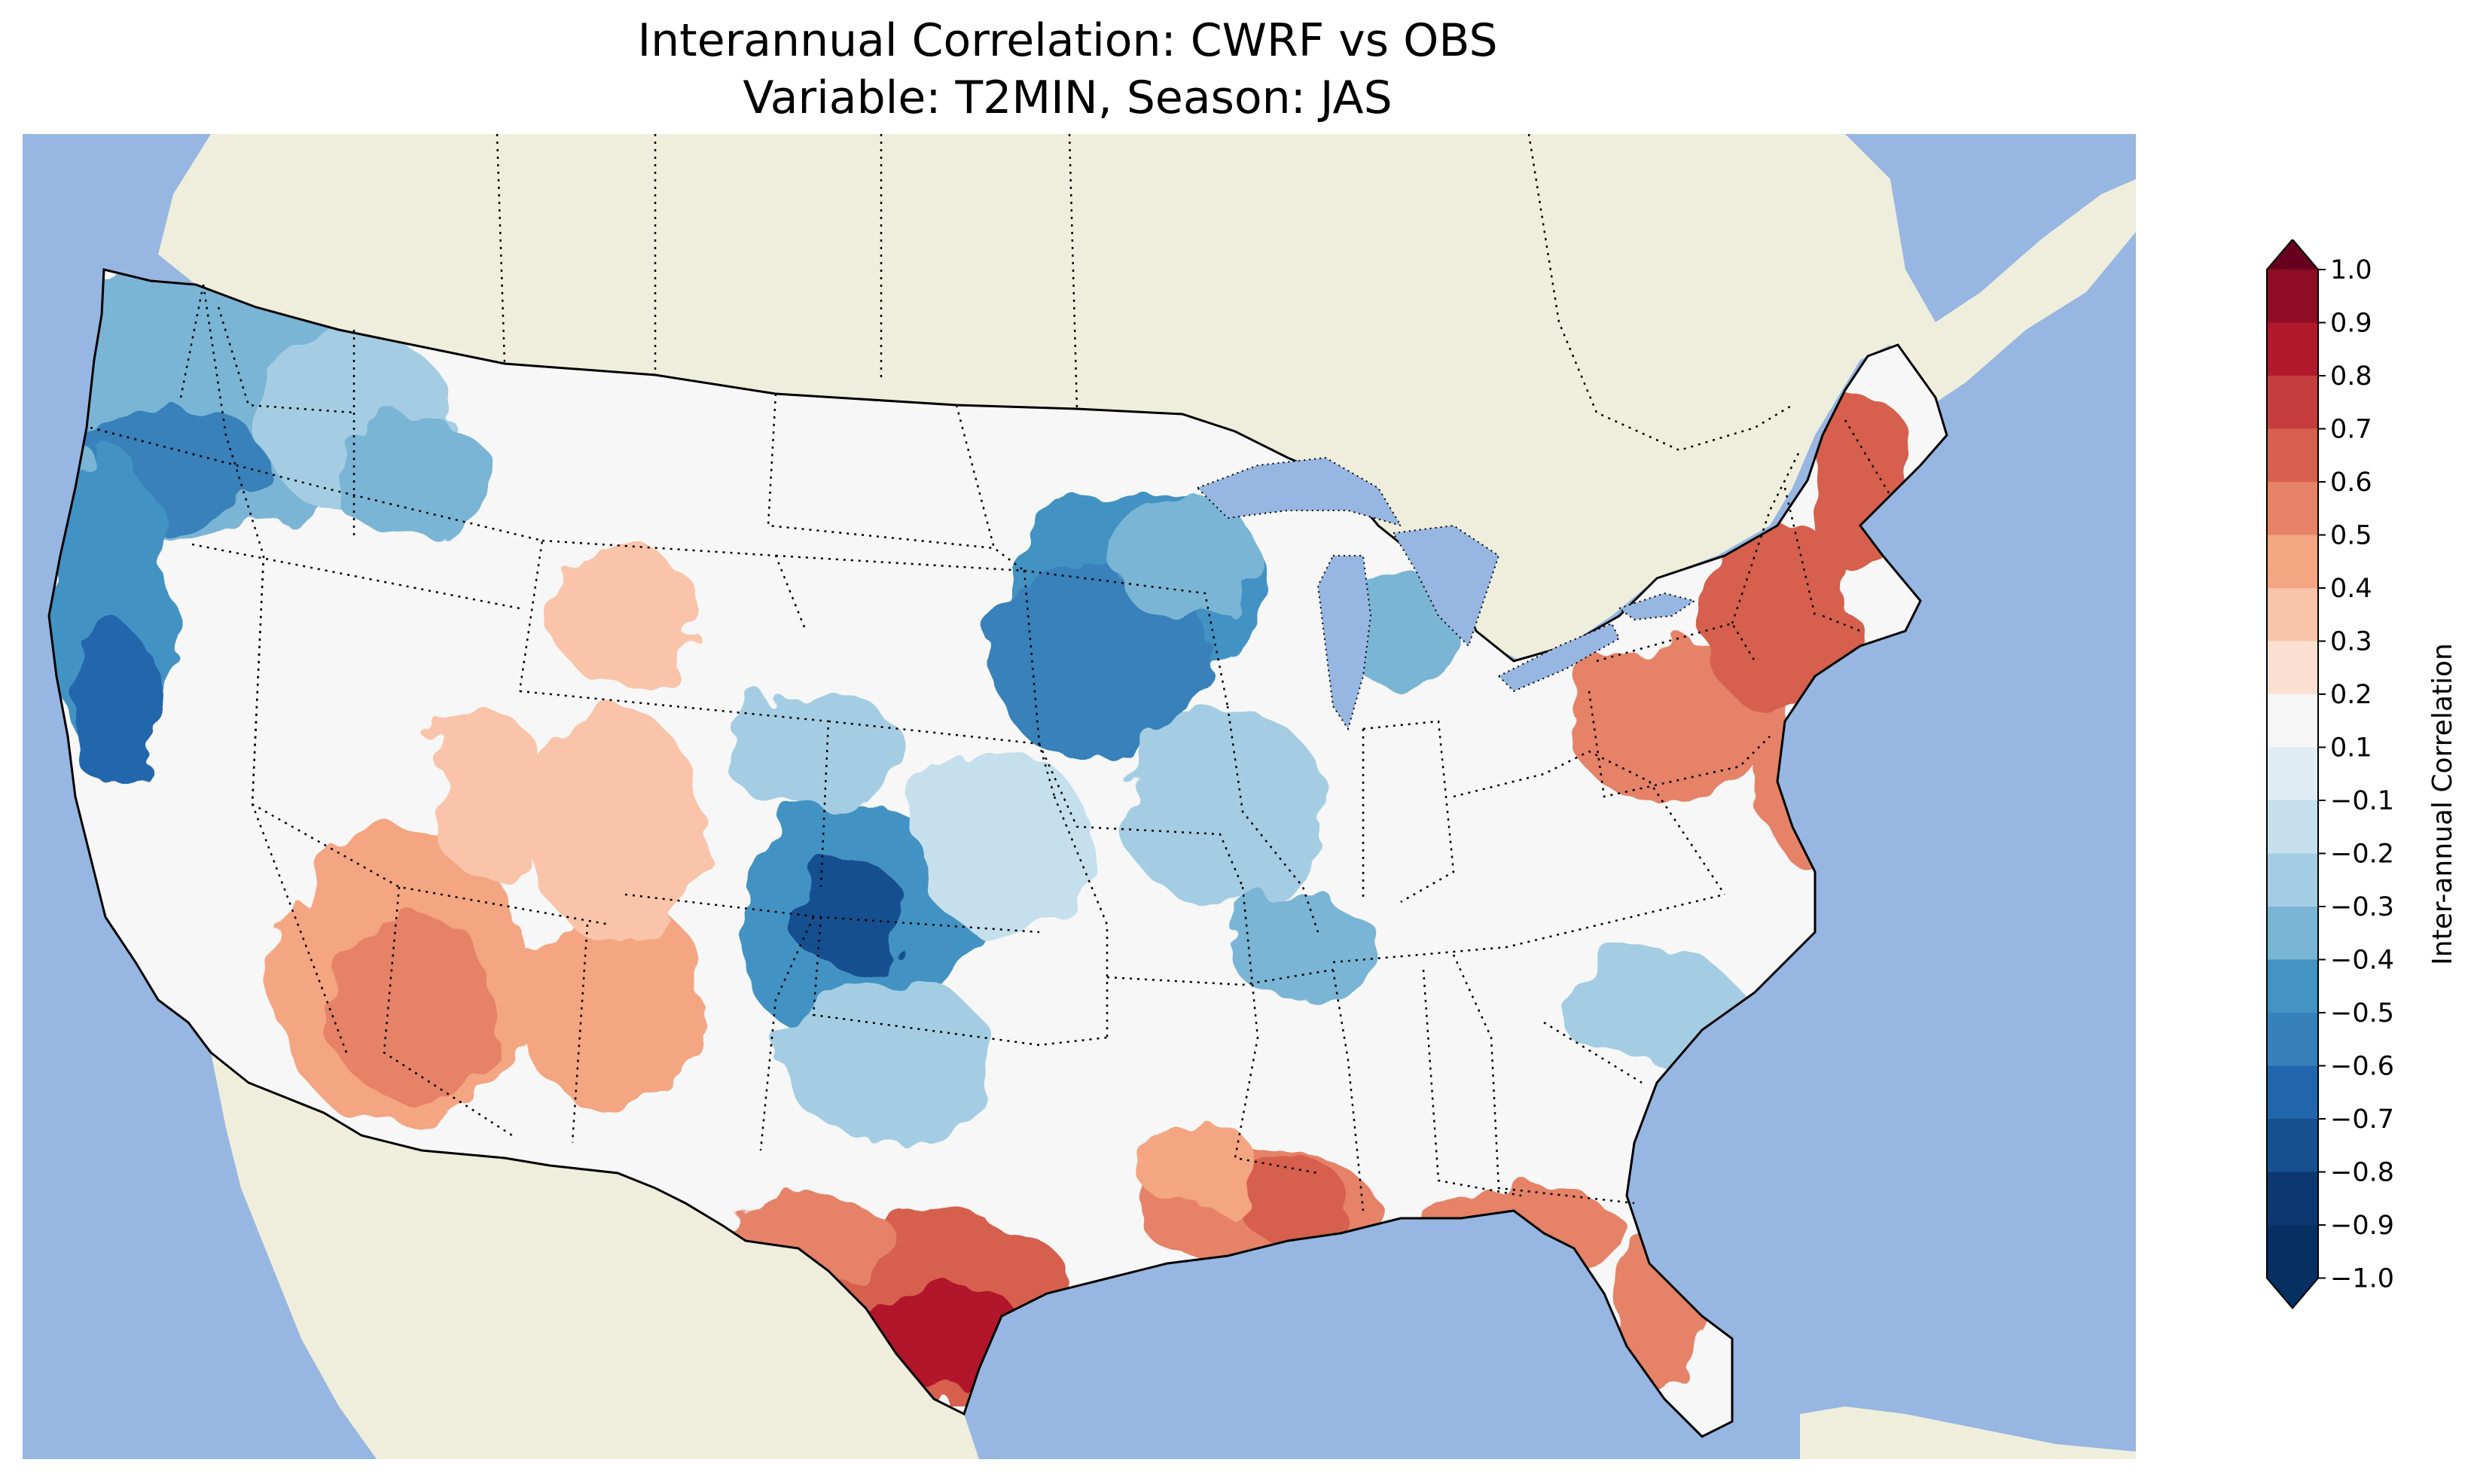  What do you see at coordinates (2351, 270) in the screenshot?
I see `colorbar-tick-label: 1.0` at bounding box center [2351, 270].